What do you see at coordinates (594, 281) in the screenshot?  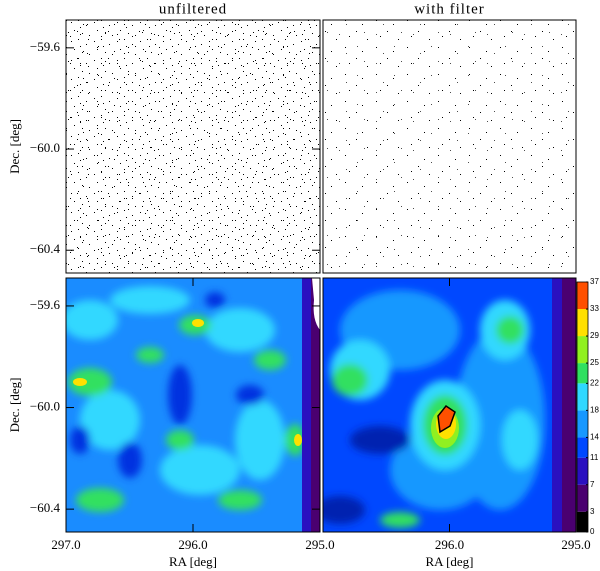 I see `colorbar-tick-label: 37` at bounding box center [594, 281].